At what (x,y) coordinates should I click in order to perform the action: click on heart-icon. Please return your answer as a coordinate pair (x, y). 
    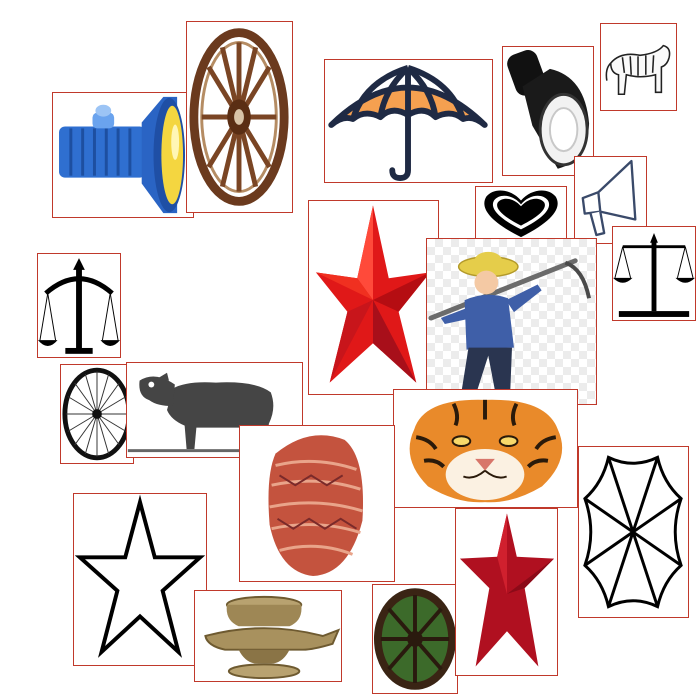
    Looking at the image, I should click on (521, 214).